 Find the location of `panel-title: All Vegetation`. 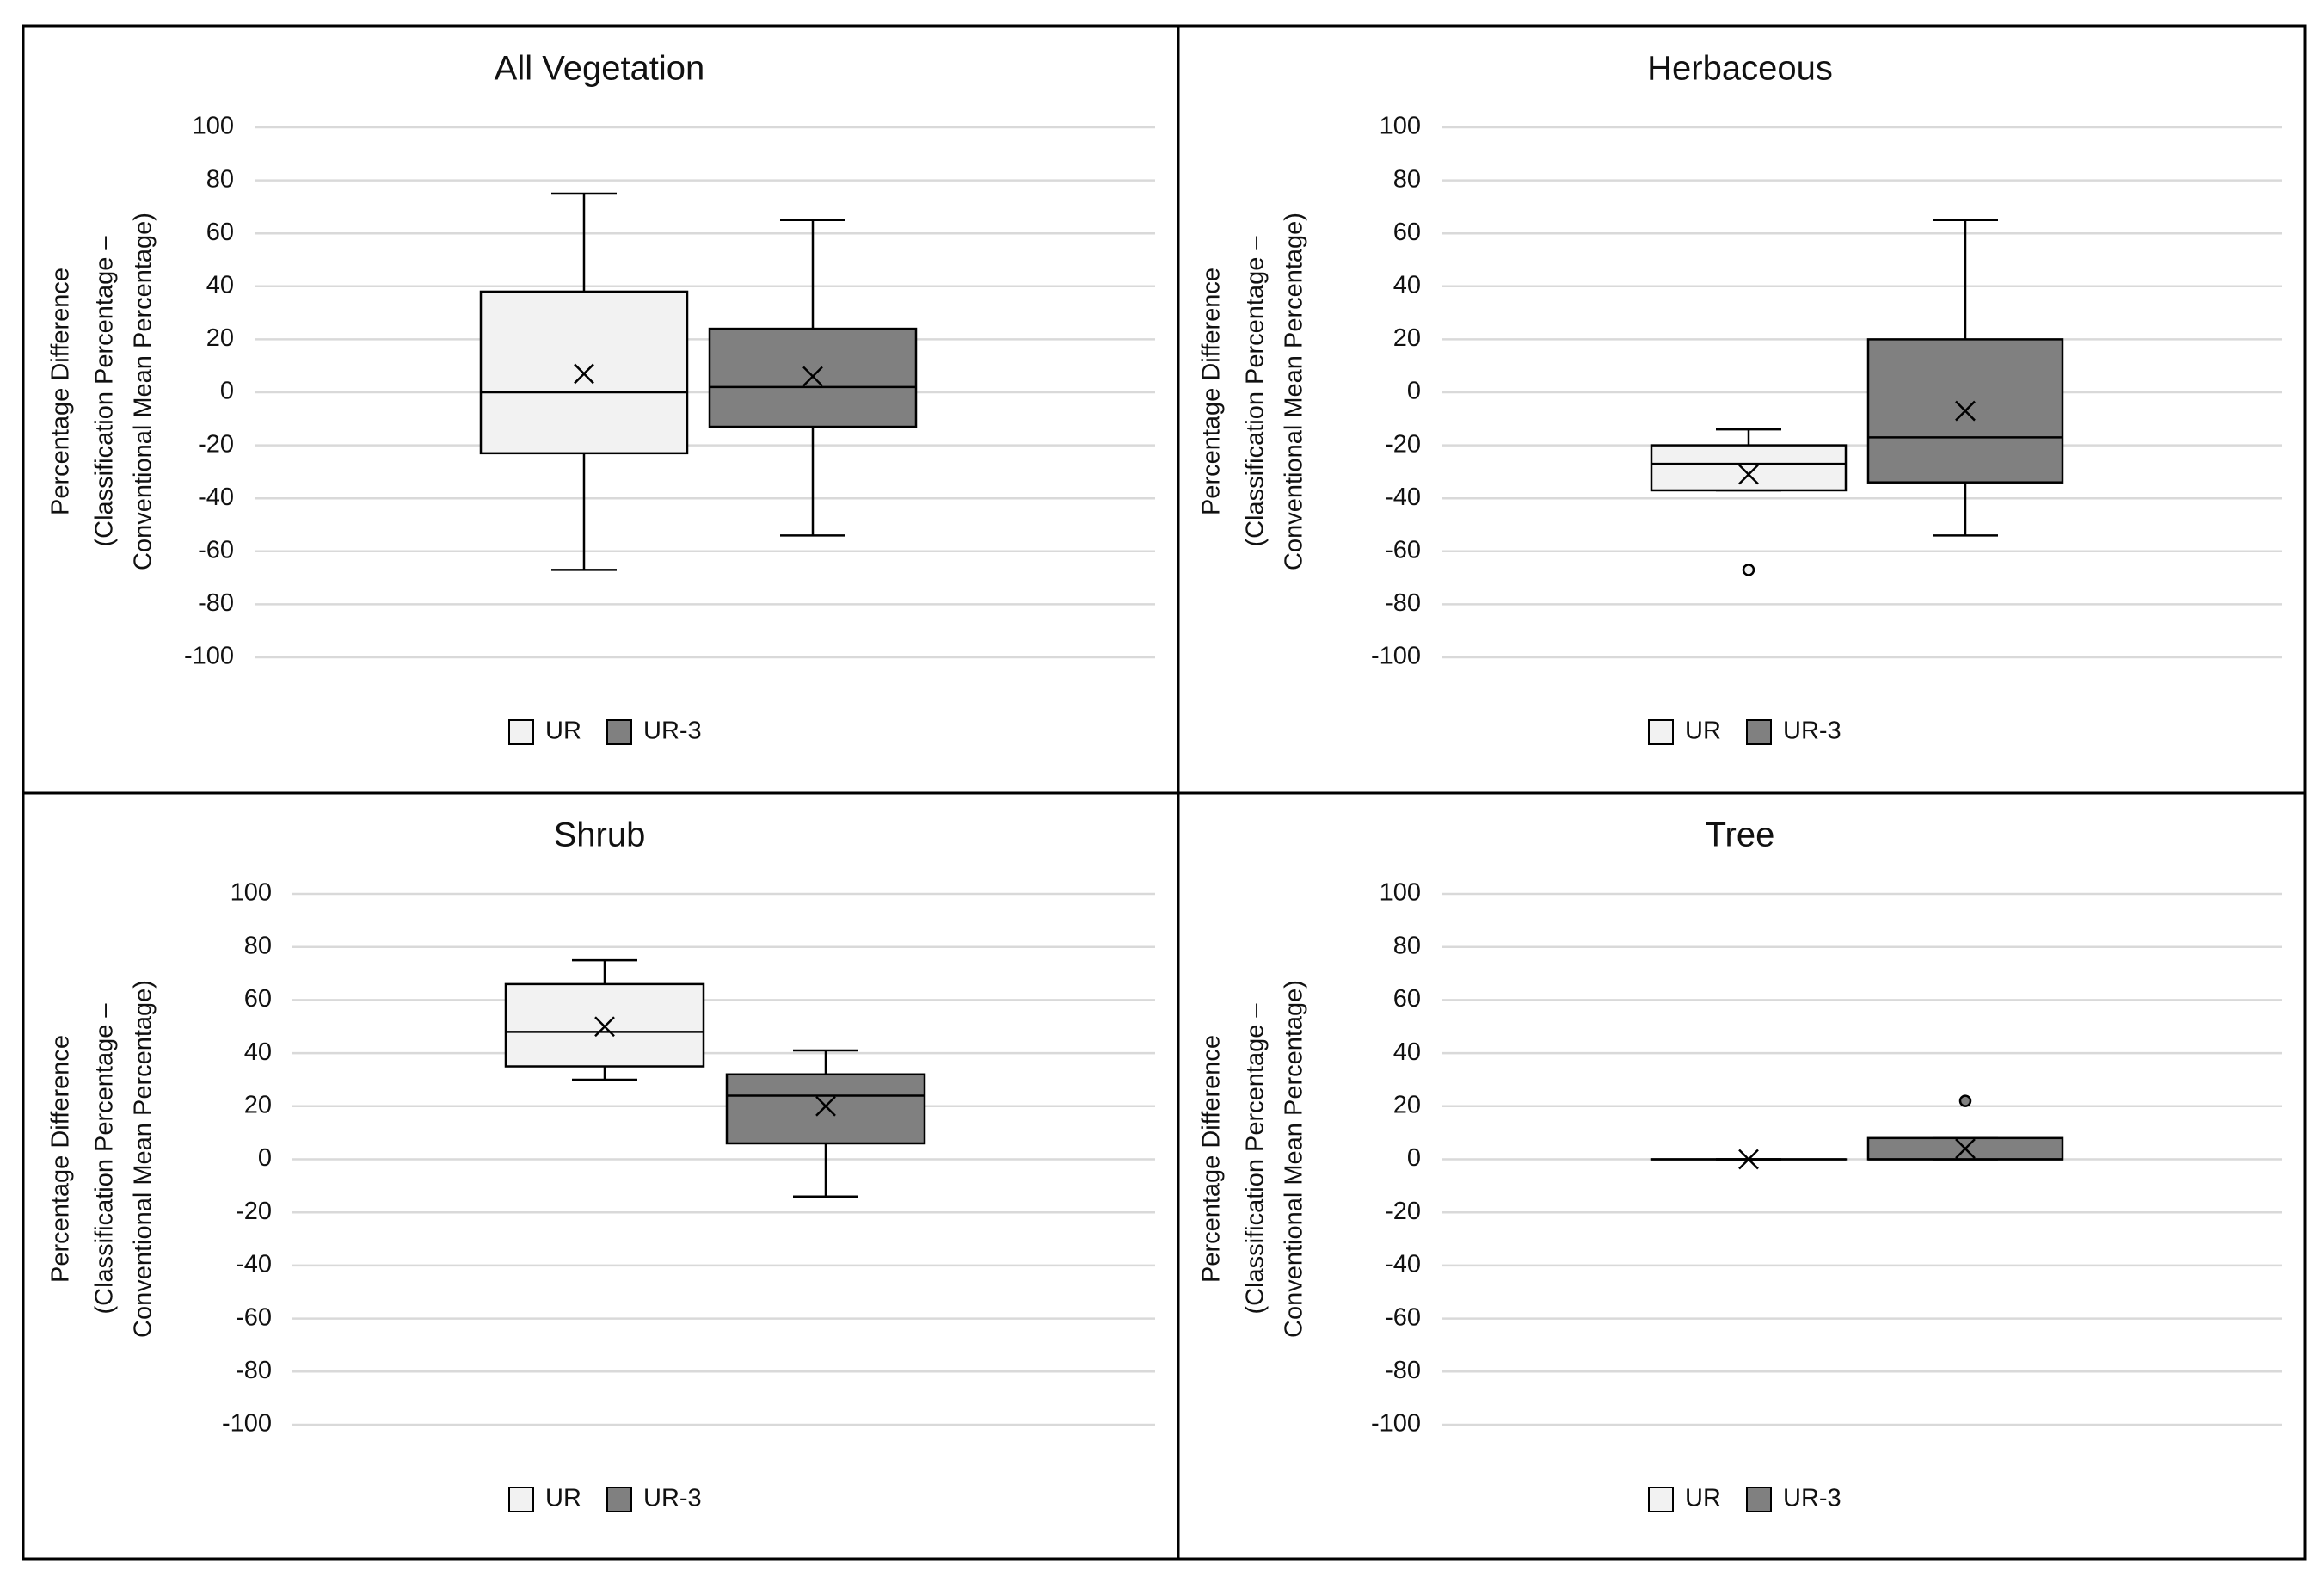

panel-title: All Vegetation is located at coordinates (600, 69).